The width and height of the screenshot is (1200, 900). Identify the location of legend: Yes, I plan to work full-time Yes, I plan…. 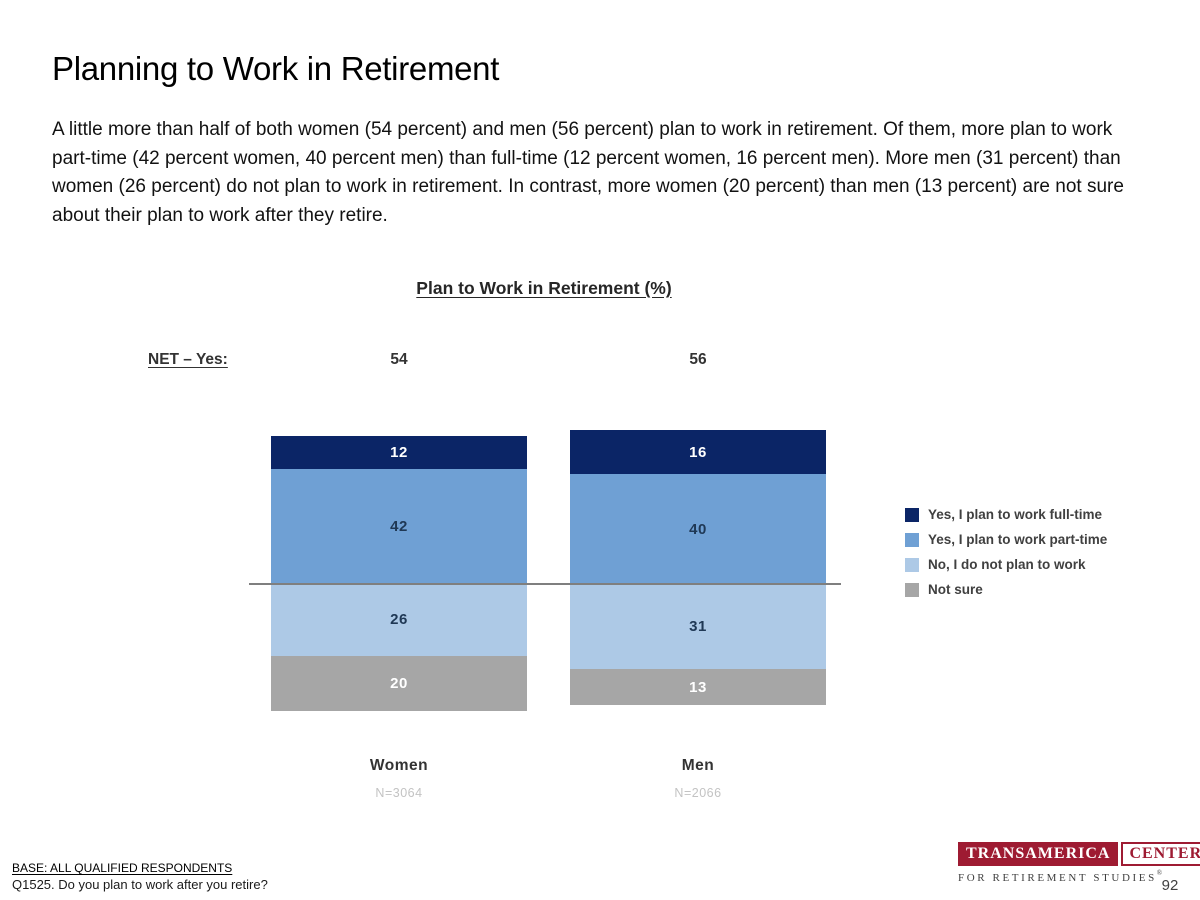
(1006, 557).